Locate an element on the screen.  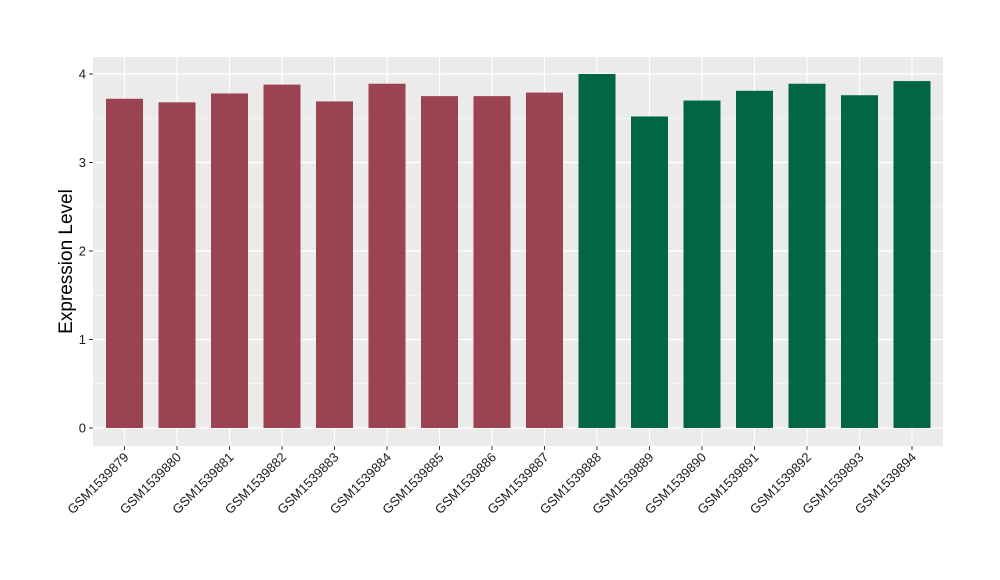
bar-GSM1539882 is located at coordinates (282, 256).